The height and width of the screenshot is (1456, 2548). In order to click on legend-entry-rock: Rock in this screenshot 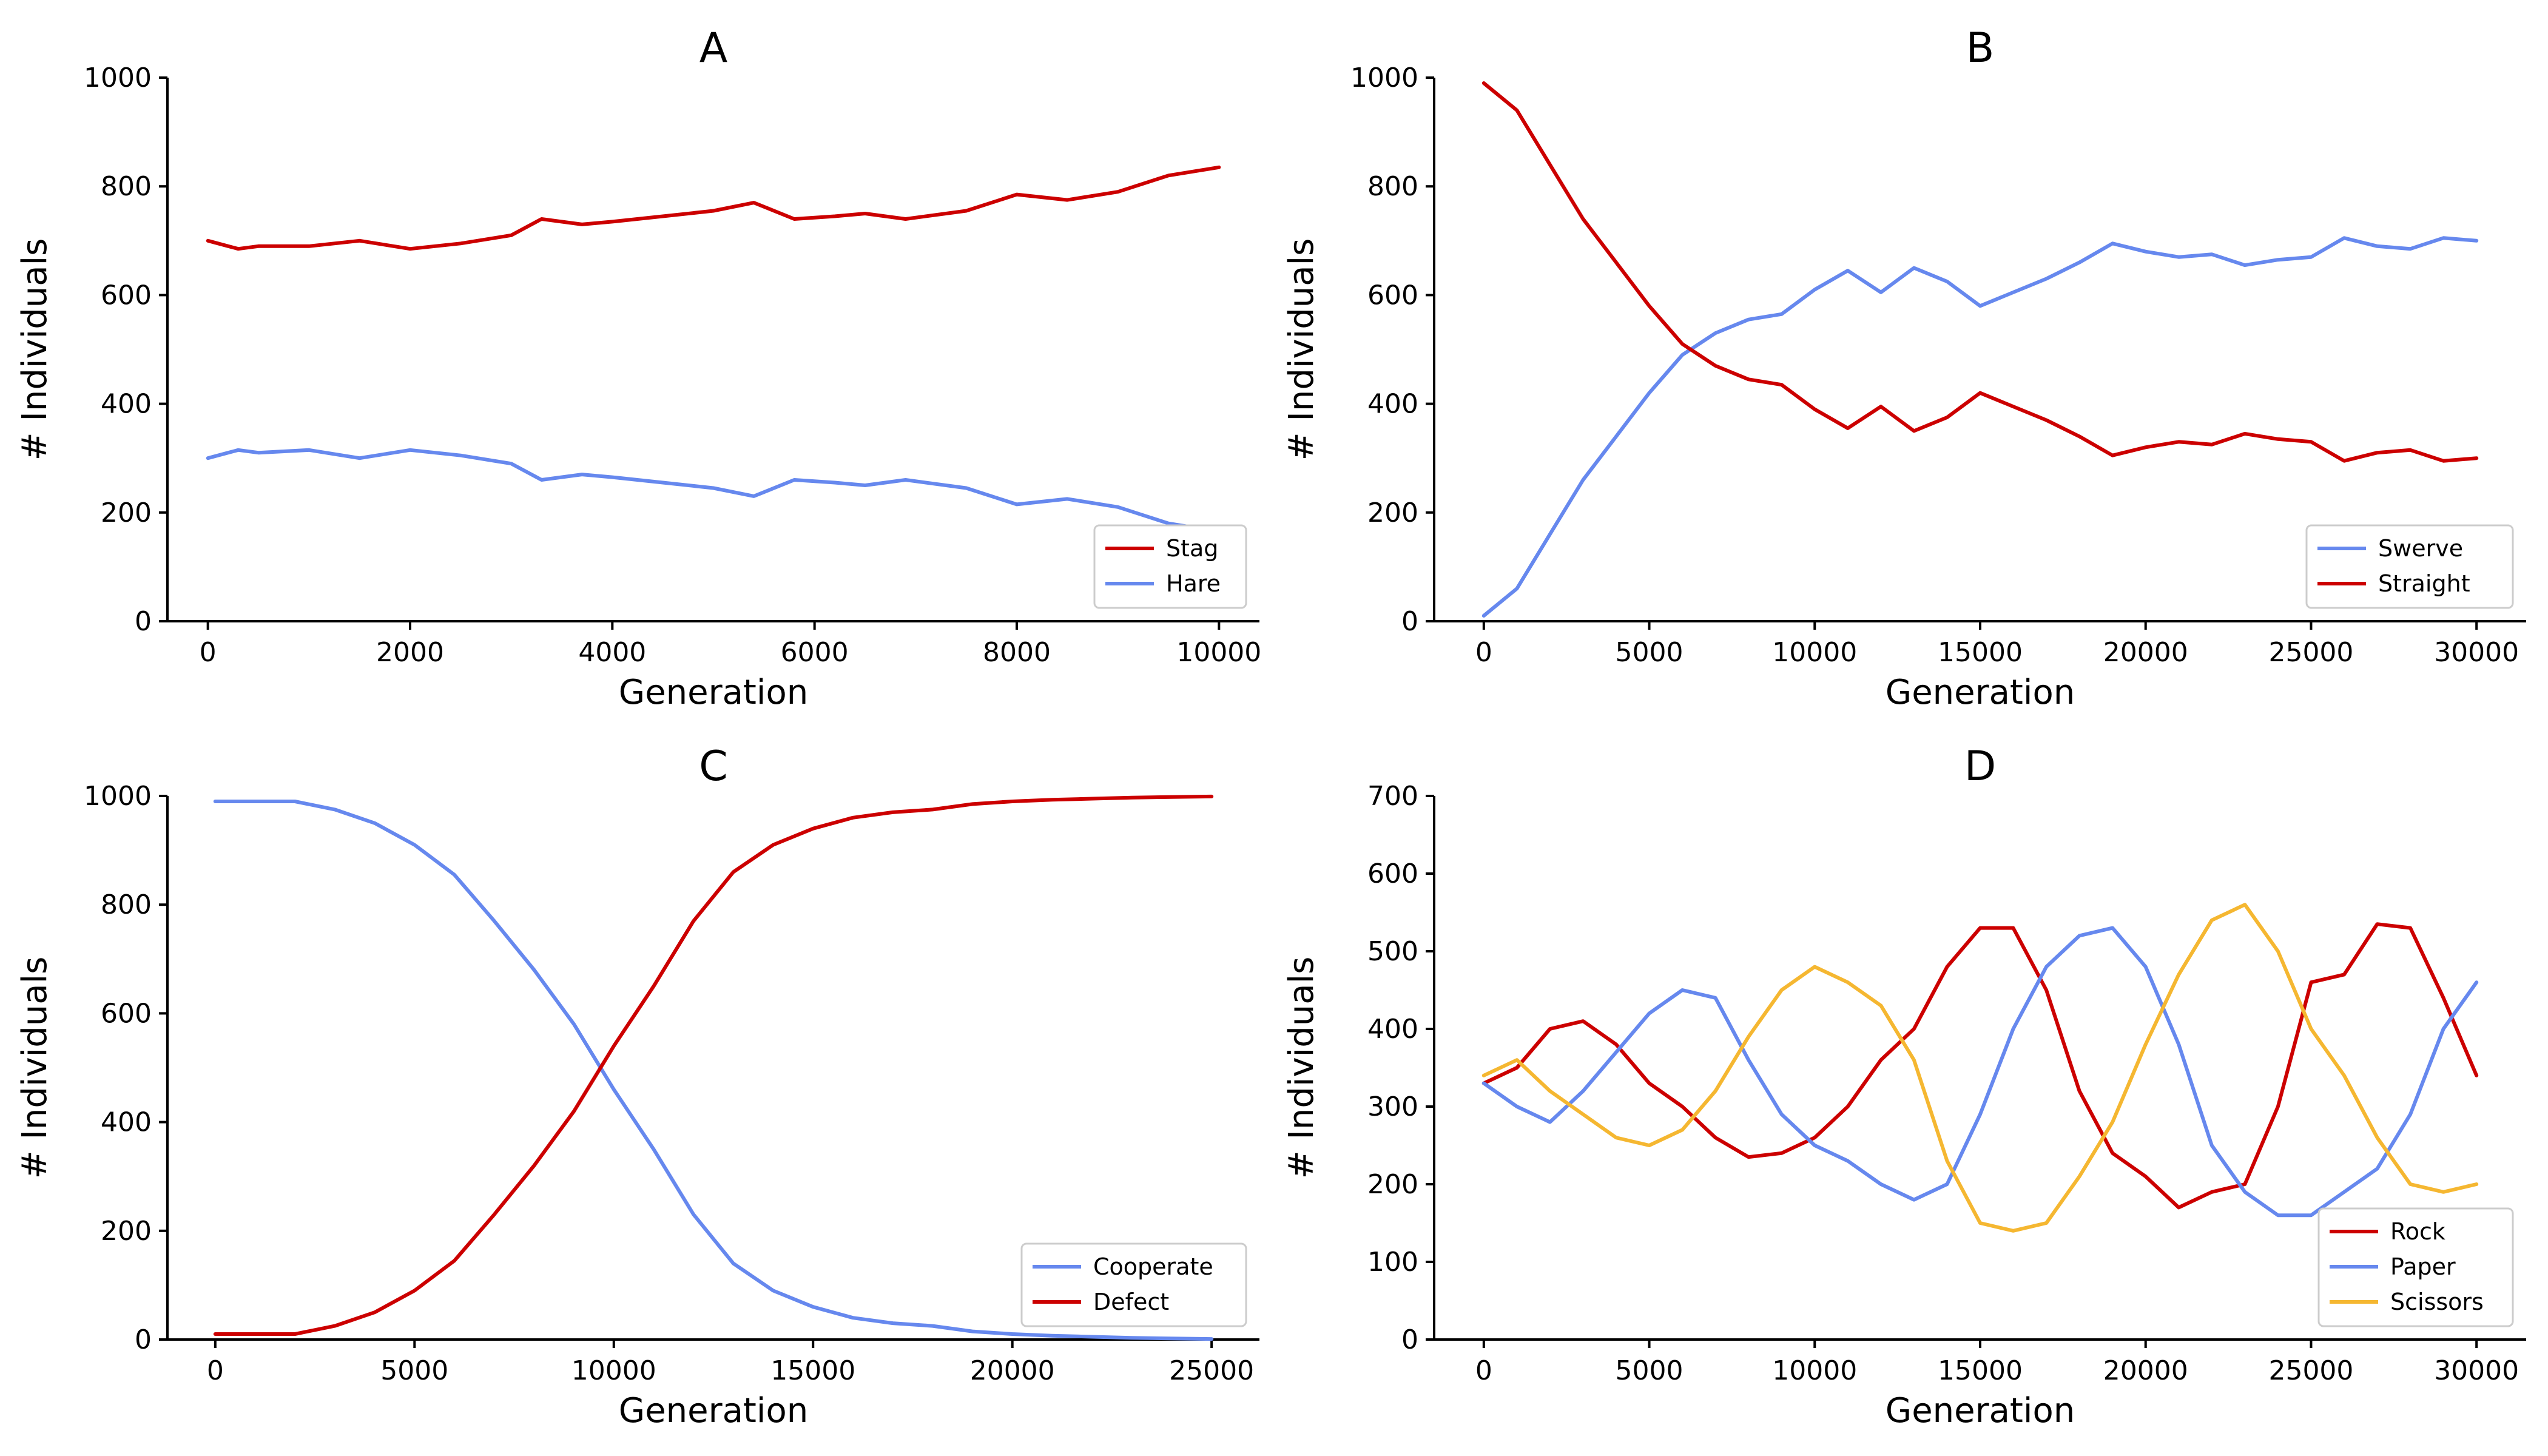, I will do `click(2417, 1231)`.